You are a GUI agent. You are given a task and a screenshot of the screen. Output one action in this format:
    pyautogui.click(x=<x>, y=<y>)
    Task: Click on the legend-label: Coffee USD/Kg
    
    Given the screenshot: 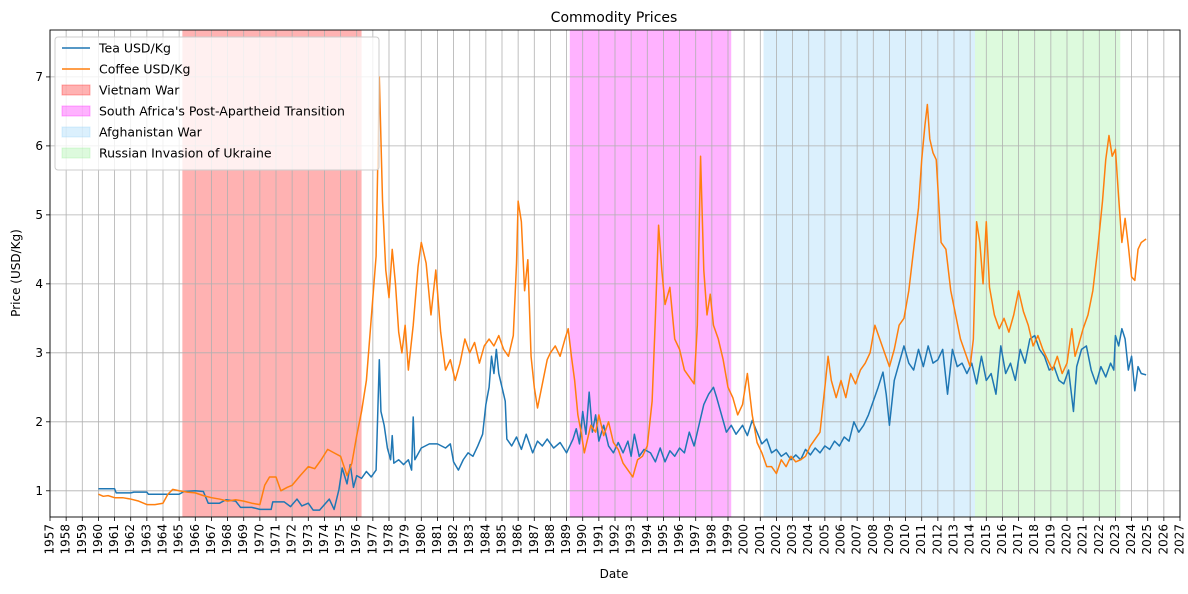 What is the action you would take?
    pyautogui.click(x=144, y=69)
    